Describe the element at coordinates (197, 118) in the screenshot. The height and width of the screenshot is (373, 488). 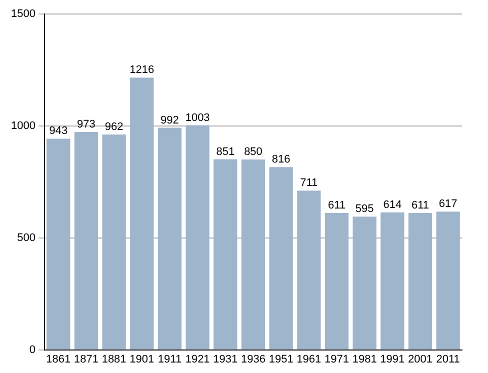
I see `data-label: 1003` at that location.